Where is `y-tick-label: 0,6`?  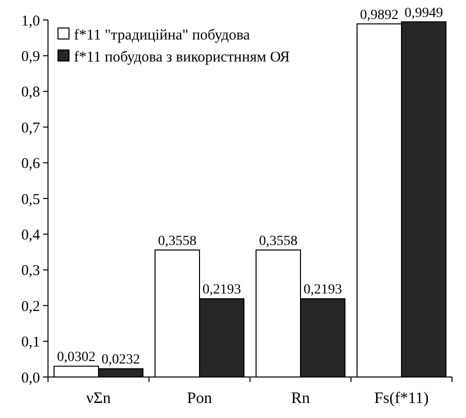 y-tick-label: 0,6 is located at coordinates (30, 164).